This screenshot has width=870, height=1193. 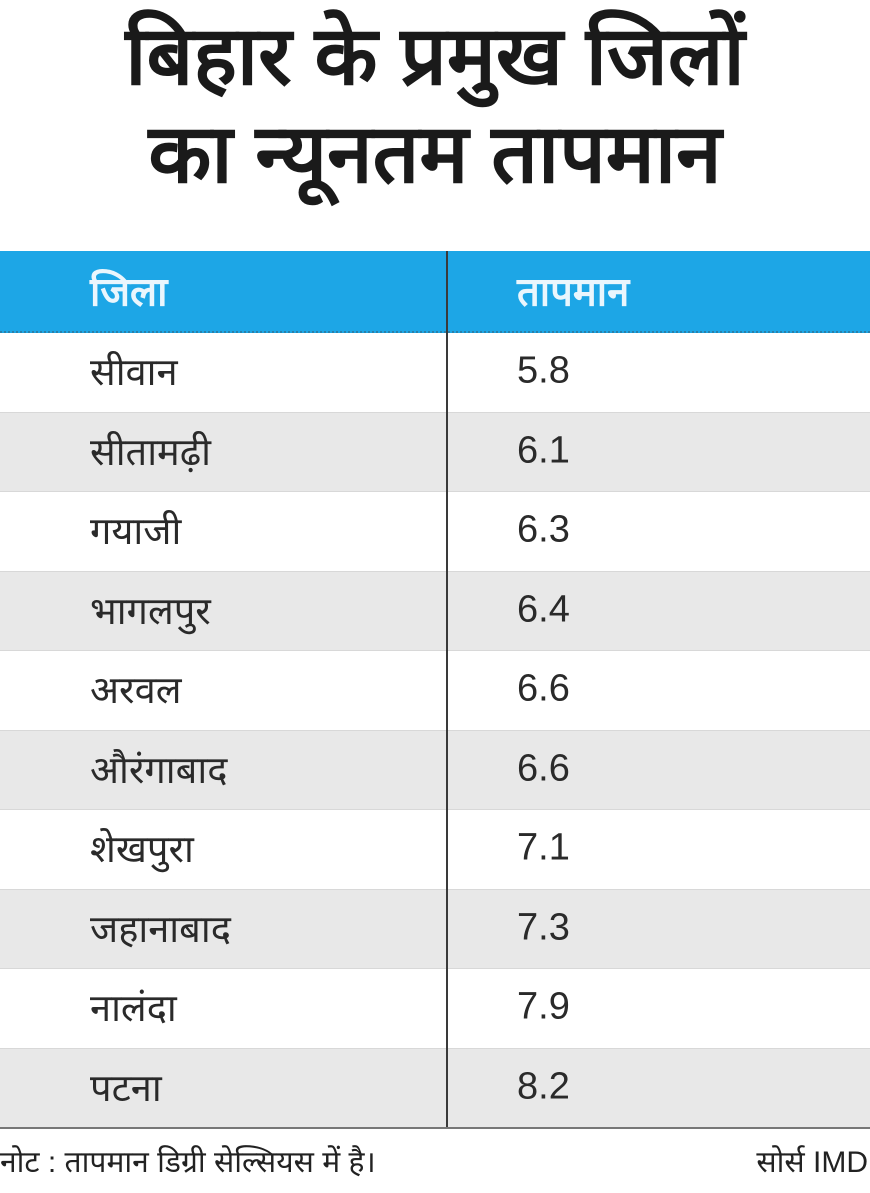 I want to click on temperature-cell: 5.8, so click(x=543, y=370).